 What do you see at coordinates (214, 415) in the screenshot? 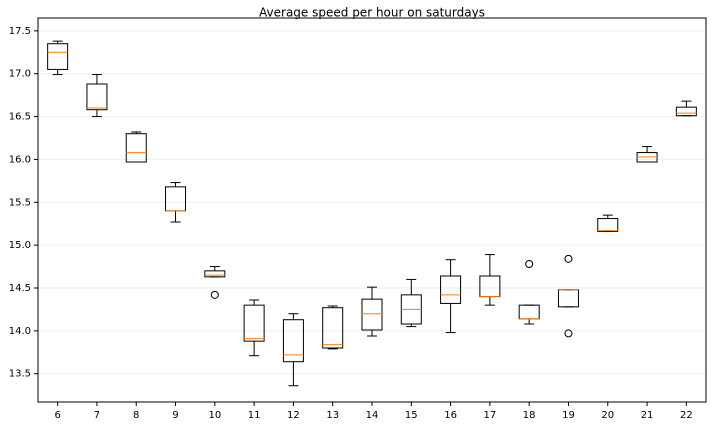
I see `x-tick-label: 10` at bounding box center [214, 415].